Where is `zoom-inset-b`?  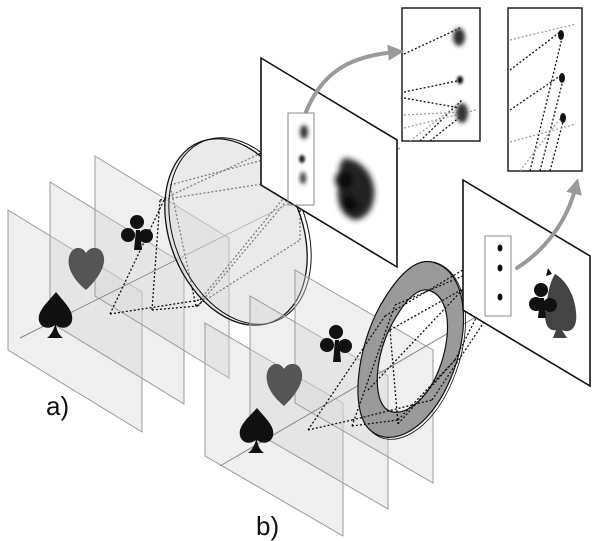
zoom-inset-b is located at coordinates (545, 89).